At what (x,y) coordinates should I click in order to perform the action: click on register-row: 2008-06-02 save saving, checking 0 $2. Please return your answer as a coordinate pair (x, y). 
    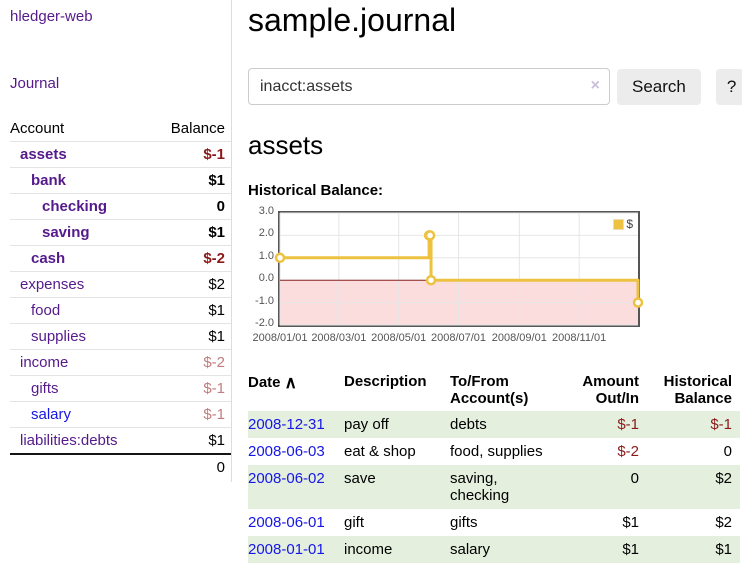
    Looking at the image, I should click on (494, 487).